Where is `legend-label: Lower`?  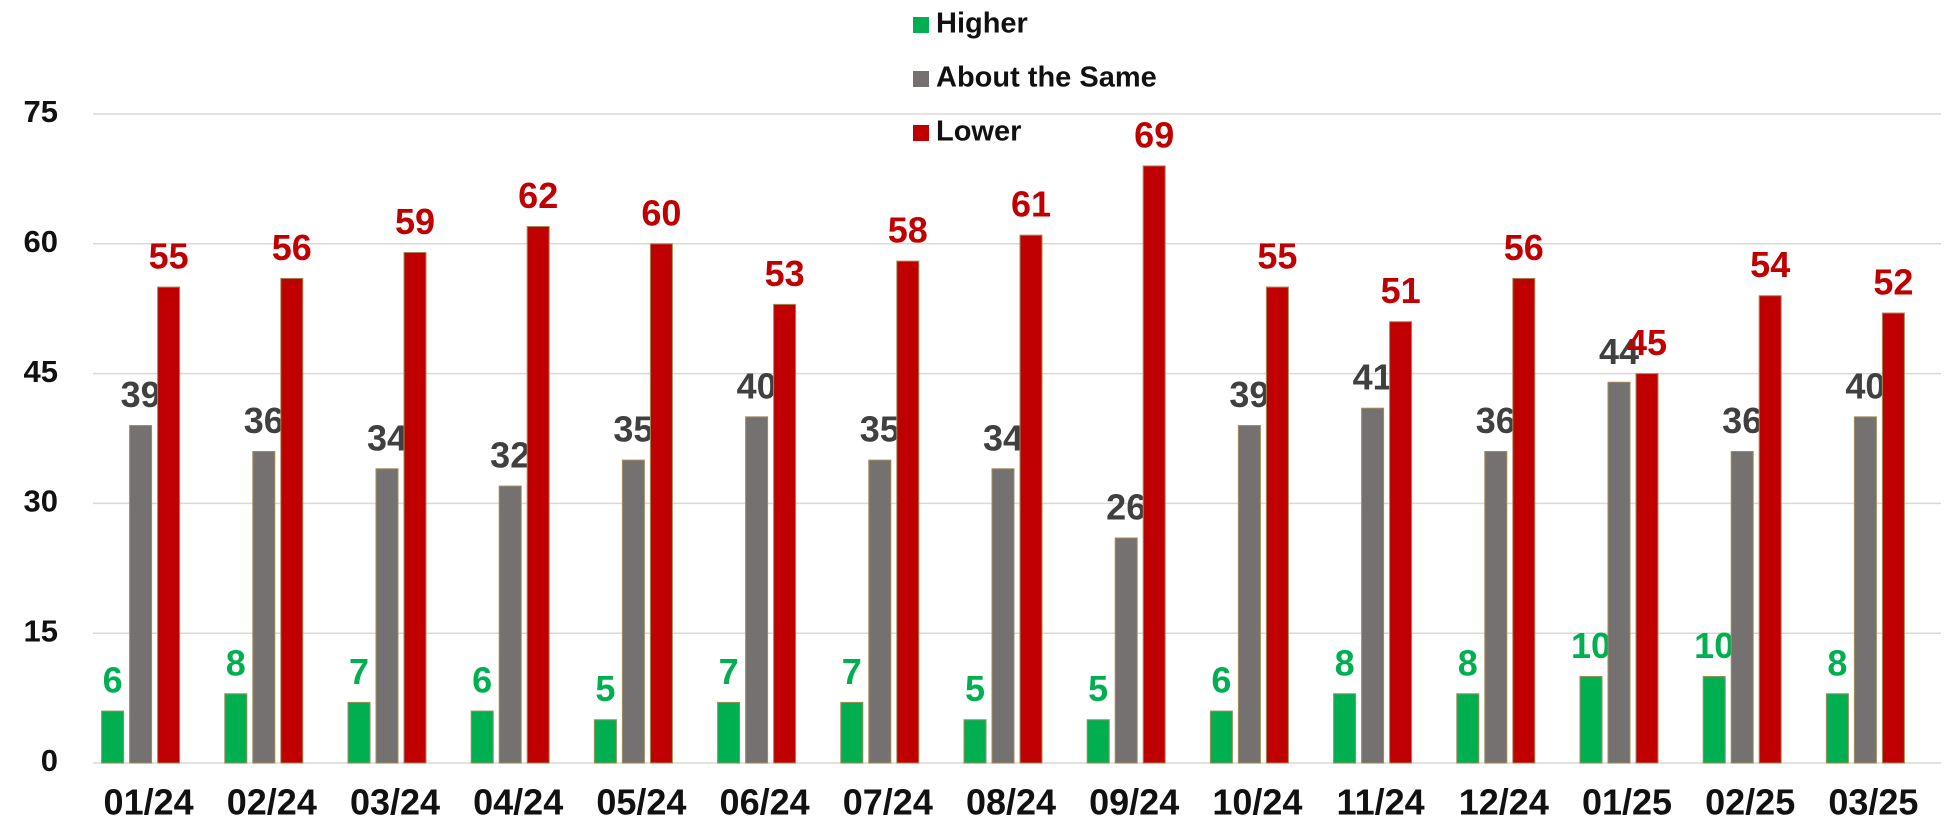
legend-label: Lower is located at coordinates (978, 132).